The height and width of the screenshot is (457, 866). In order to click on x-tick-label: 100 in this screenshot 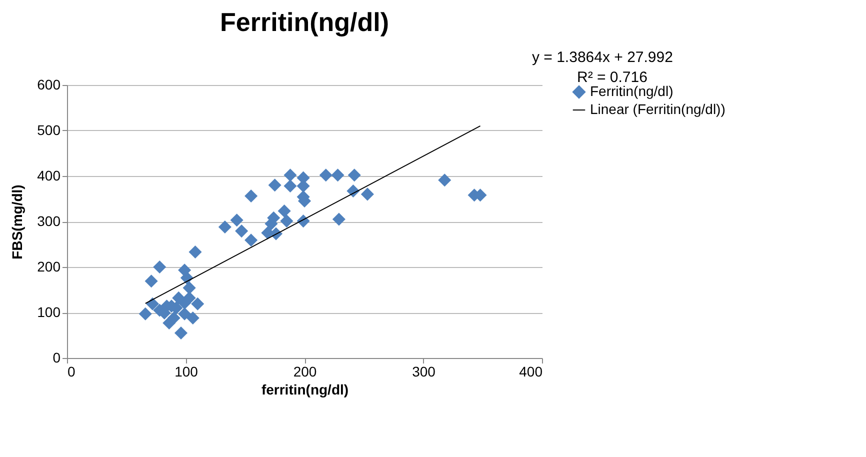, I will do `click(186, 372)`.